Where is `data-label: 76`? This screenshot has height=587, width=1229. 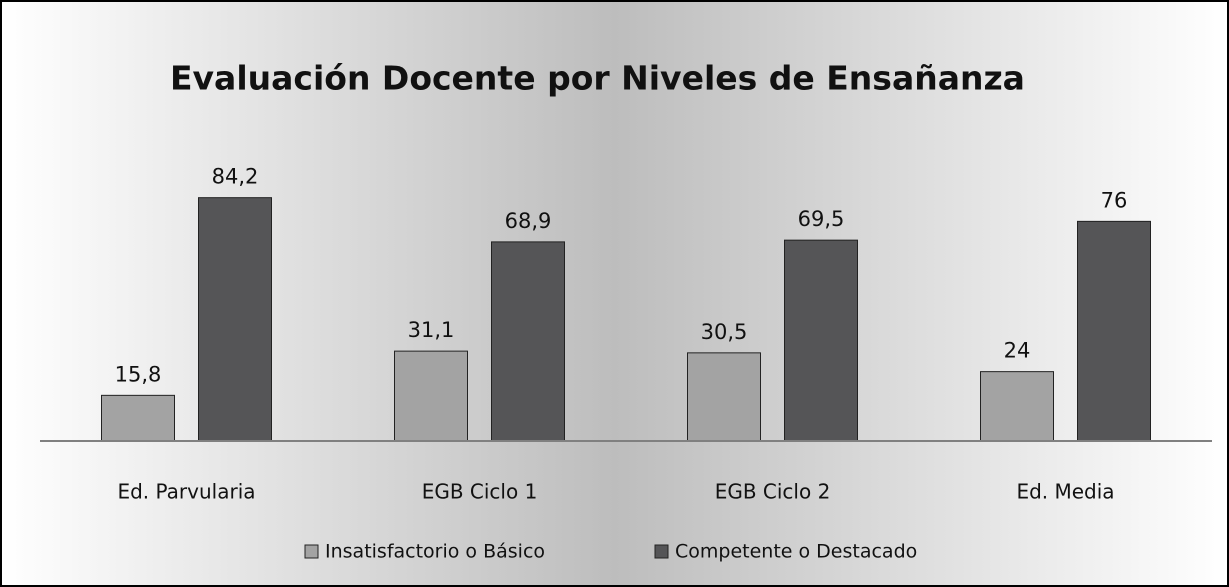 data-label: 76 is located at coordinates (1114, 200).